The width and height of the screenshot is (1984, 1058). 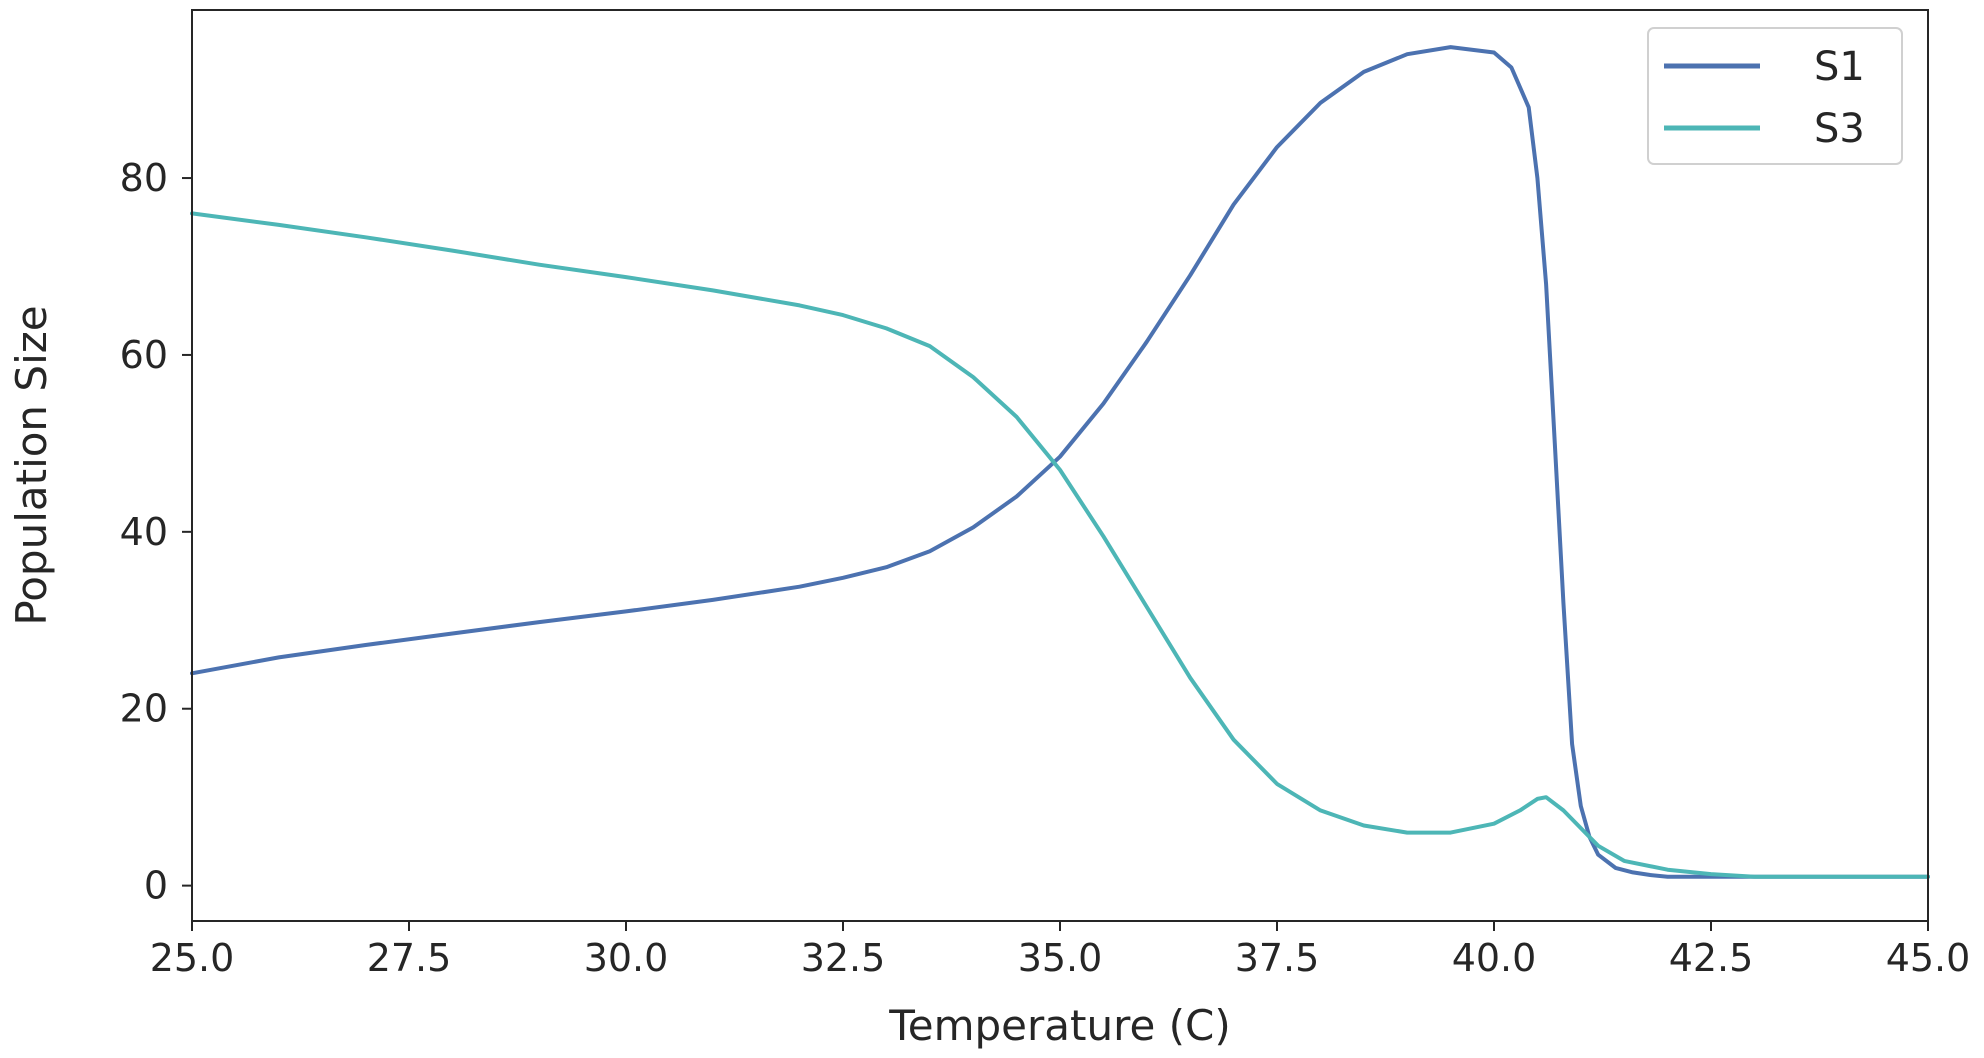 I want to click on x-tick-label: 45.0, so click(x=1928, y=958).